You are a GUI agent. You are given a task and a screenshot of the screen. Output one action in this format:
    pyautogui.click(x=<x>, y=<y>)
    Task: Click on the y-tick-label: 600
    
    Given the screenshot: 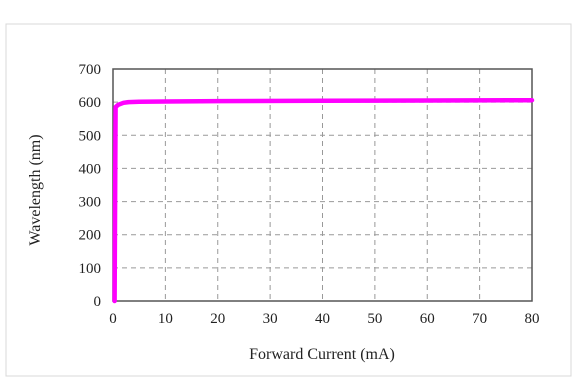 What is the action you would take?
    pyautogui.click(x=90, y=103)
    